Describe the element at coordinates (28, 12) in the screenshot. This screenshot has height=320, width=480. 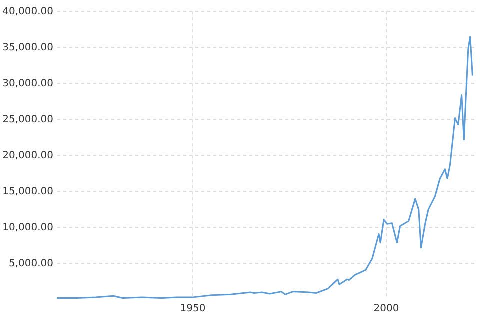
I see `y-tick-label: 40,000.00` at that location.